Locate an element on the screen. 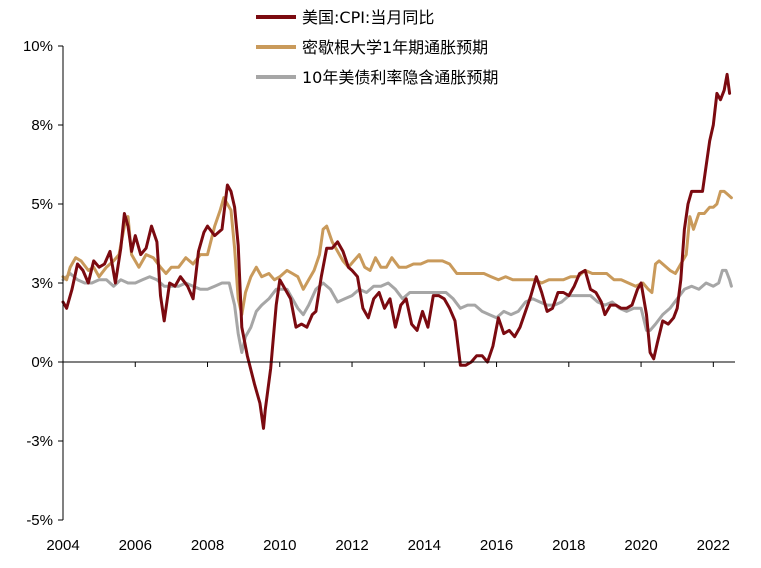 This screenshot has height=568, width=761. y-tick-label-10pct: 10% is located at coordinates (38, 46).